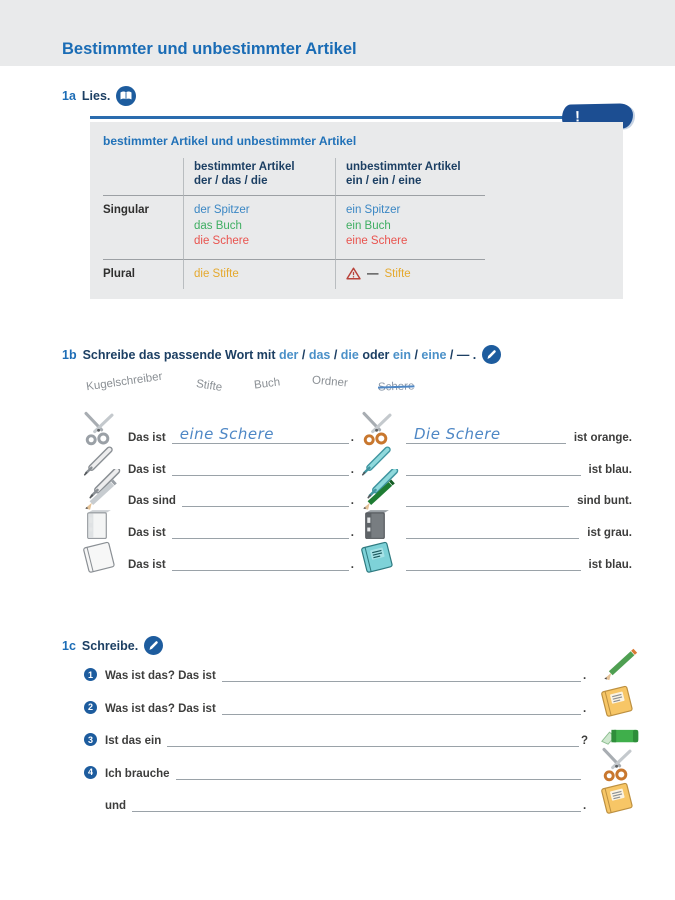 The width and height of the screenshot is (675, 900). Describe the element at coordinates (375, 354) in the screenshot. I see `instruction-part: oder` at that location.